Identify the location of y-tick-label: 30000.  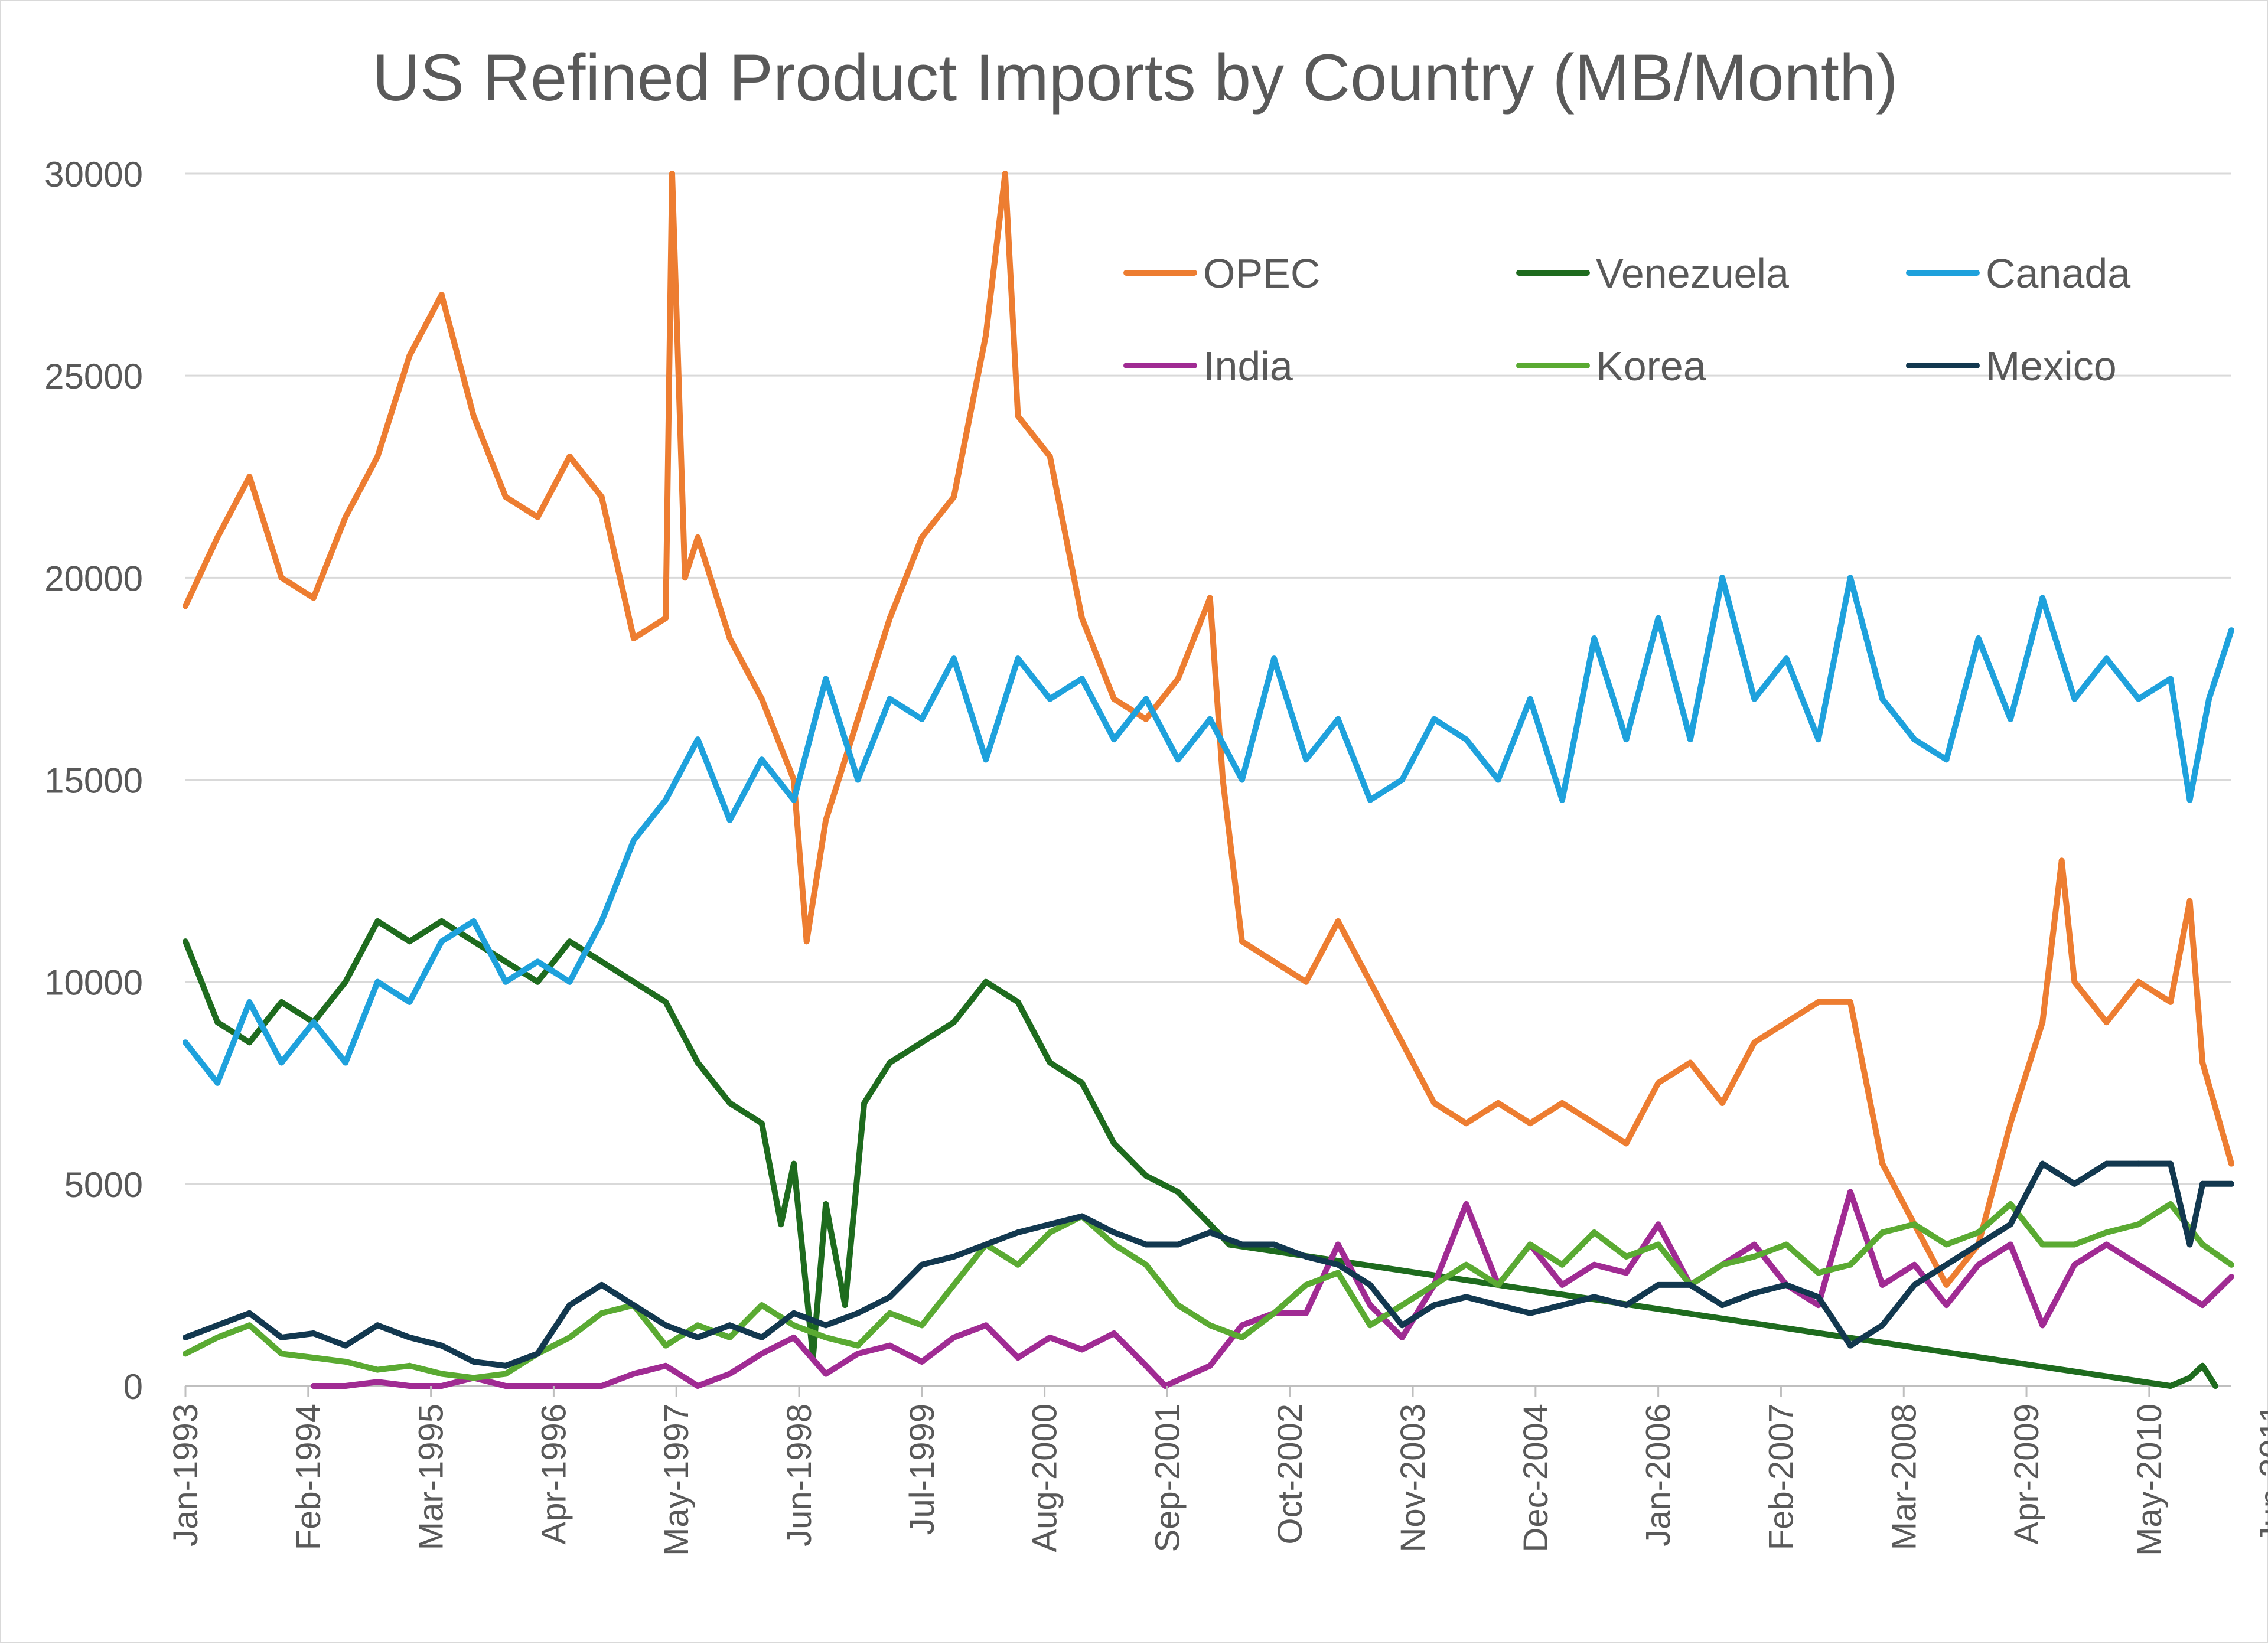
(93, 174).